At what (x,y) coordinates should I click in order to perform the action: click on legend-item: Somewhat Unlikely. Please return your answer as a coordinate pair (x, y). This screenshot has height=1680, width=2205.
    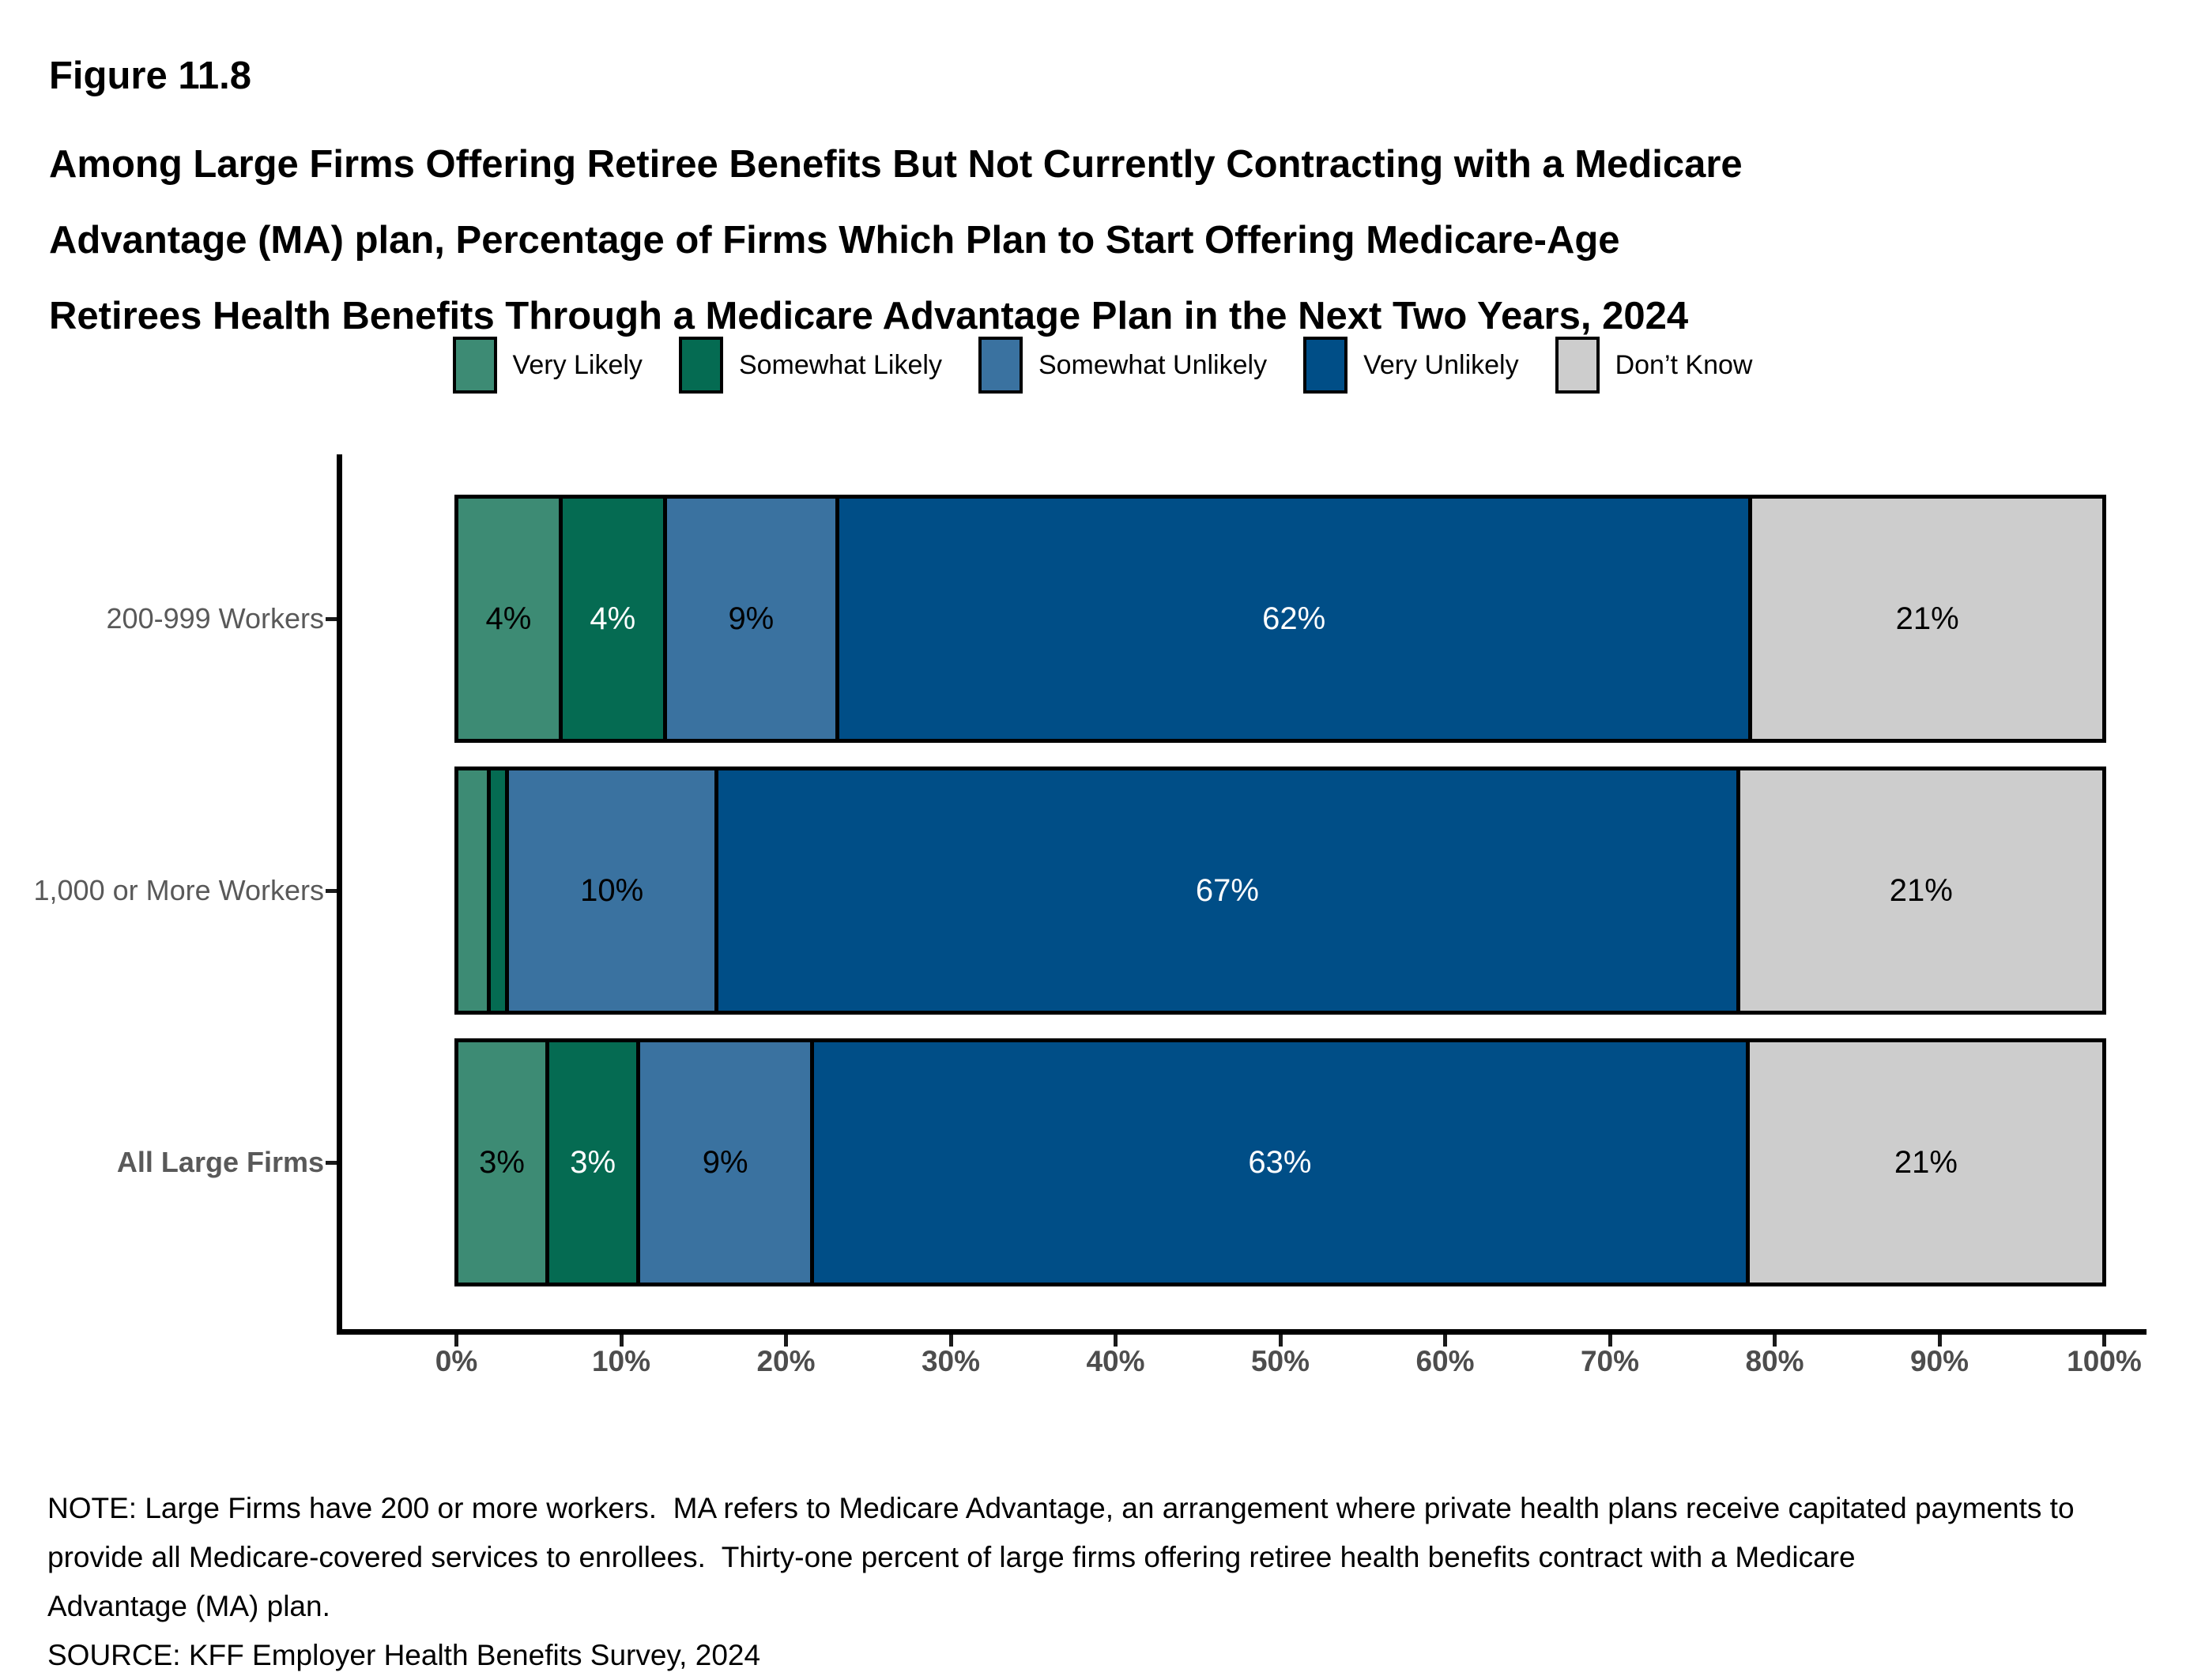
    Looking at the image, I should click on (1122, 365).